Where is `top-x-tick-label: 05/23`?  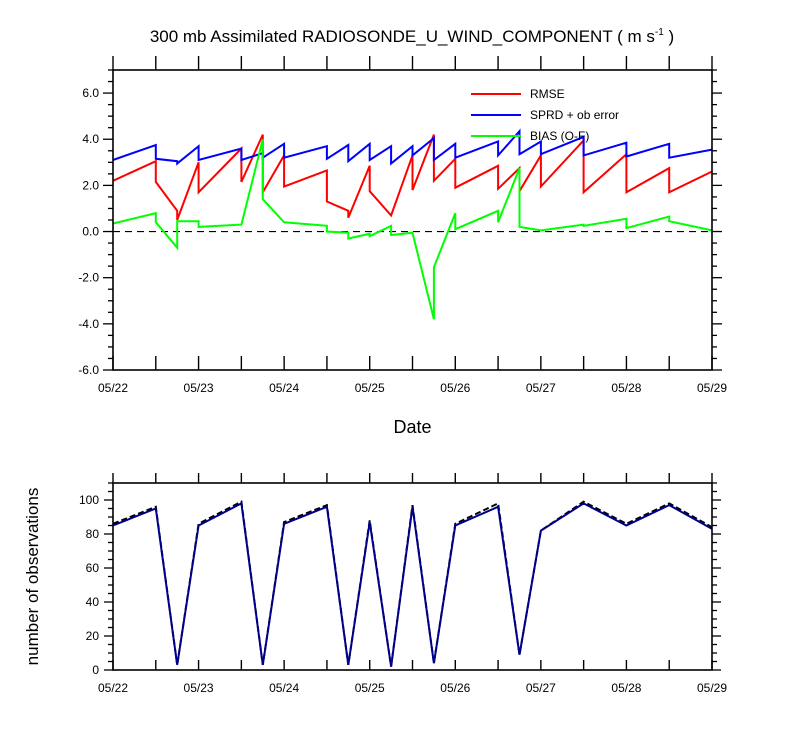 top-x-tick-label: 05/23 is located at coordinates (199, 388).